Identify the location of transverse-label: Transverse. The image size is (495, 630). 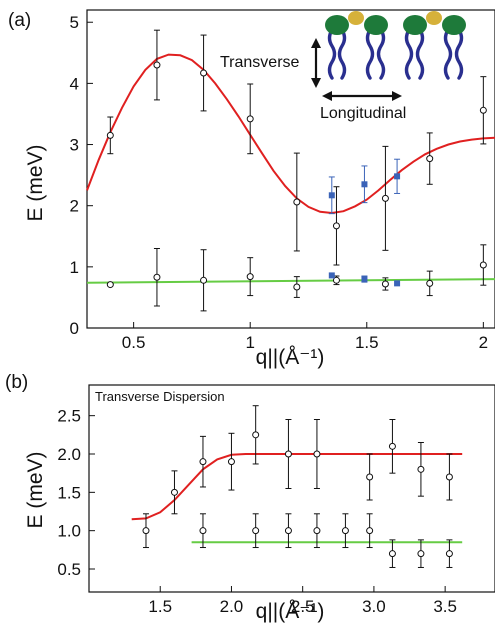
(260, 62).